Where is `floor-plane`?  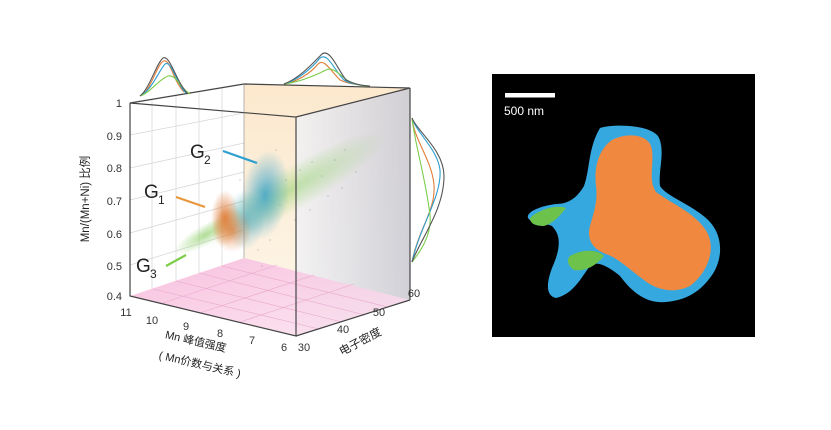 floor-plane is located at coordinates (270, 297).